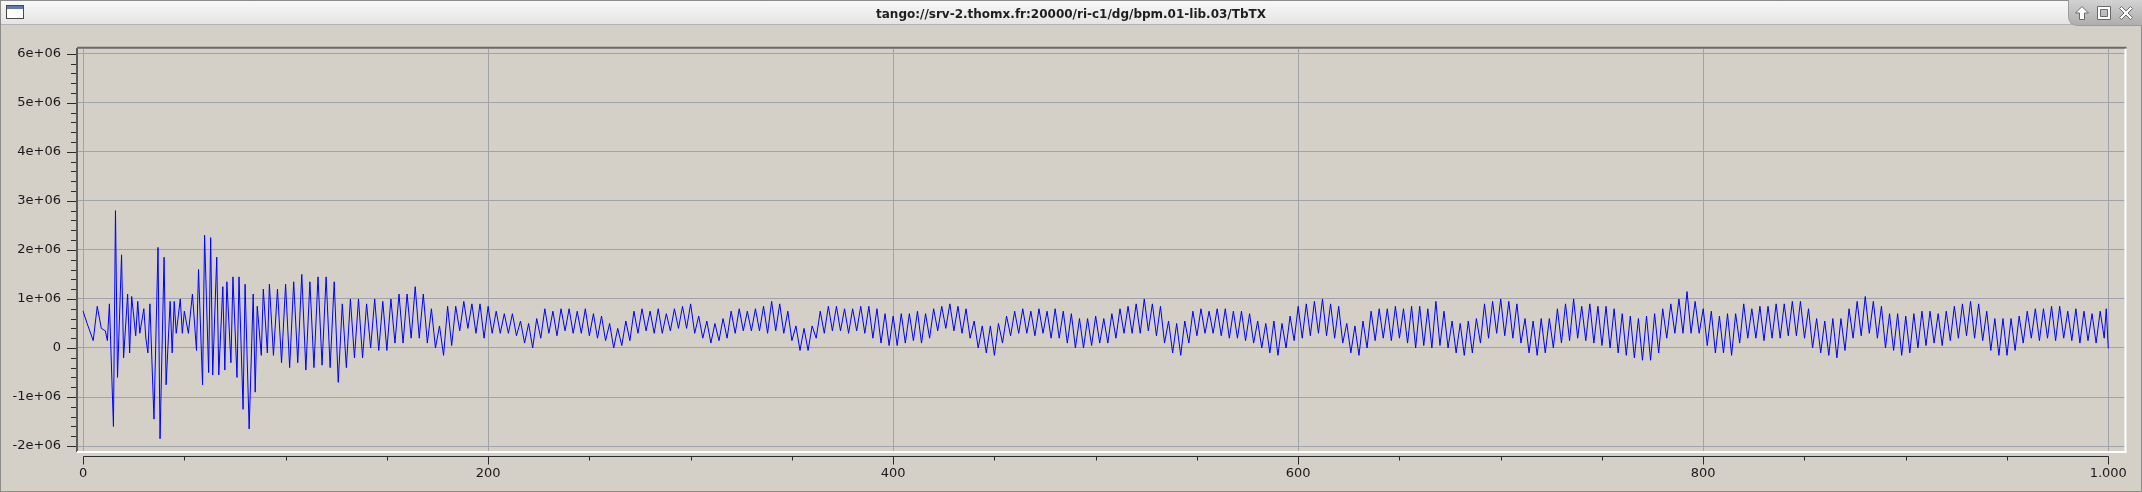 The width and height of the screenshot is (2142, 492). What do you see at coordinates (1703, 473) in the screenshot?
I see `x-tick-label: 800` at bounding box center [1703, 473].